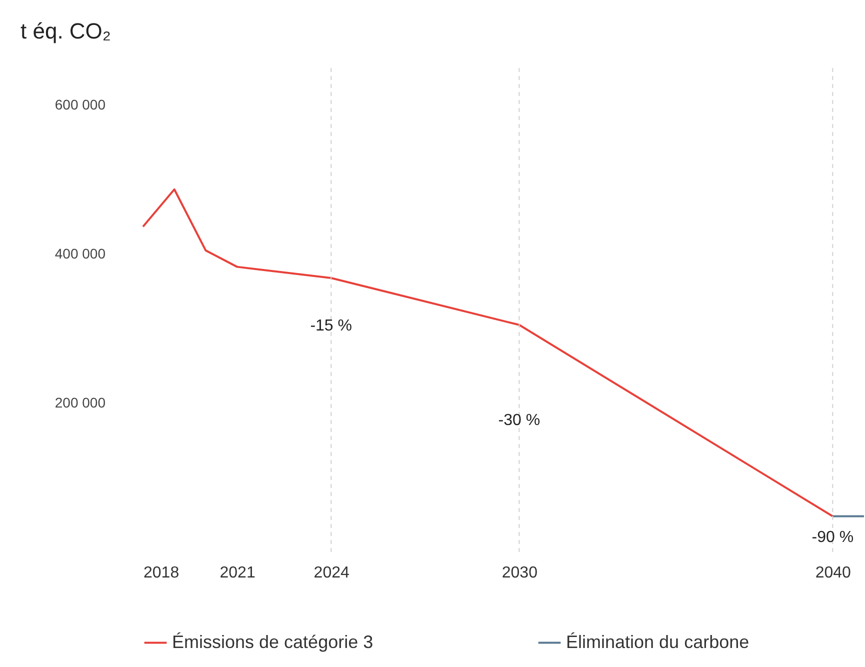 The width and height of the screenshot is (865, 667). I want to click on annotation: -15 %, so click(331, 326).